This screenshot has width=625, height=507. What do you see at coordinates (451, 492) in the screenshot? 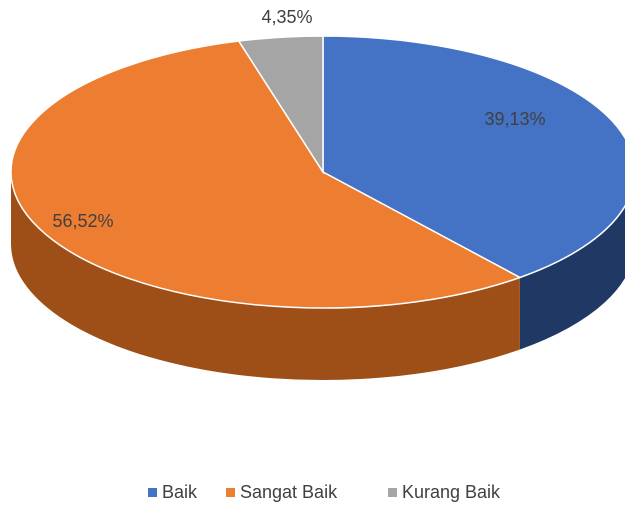
I see `legend-label: Kurang Baik` at bounding box center [451, 492].